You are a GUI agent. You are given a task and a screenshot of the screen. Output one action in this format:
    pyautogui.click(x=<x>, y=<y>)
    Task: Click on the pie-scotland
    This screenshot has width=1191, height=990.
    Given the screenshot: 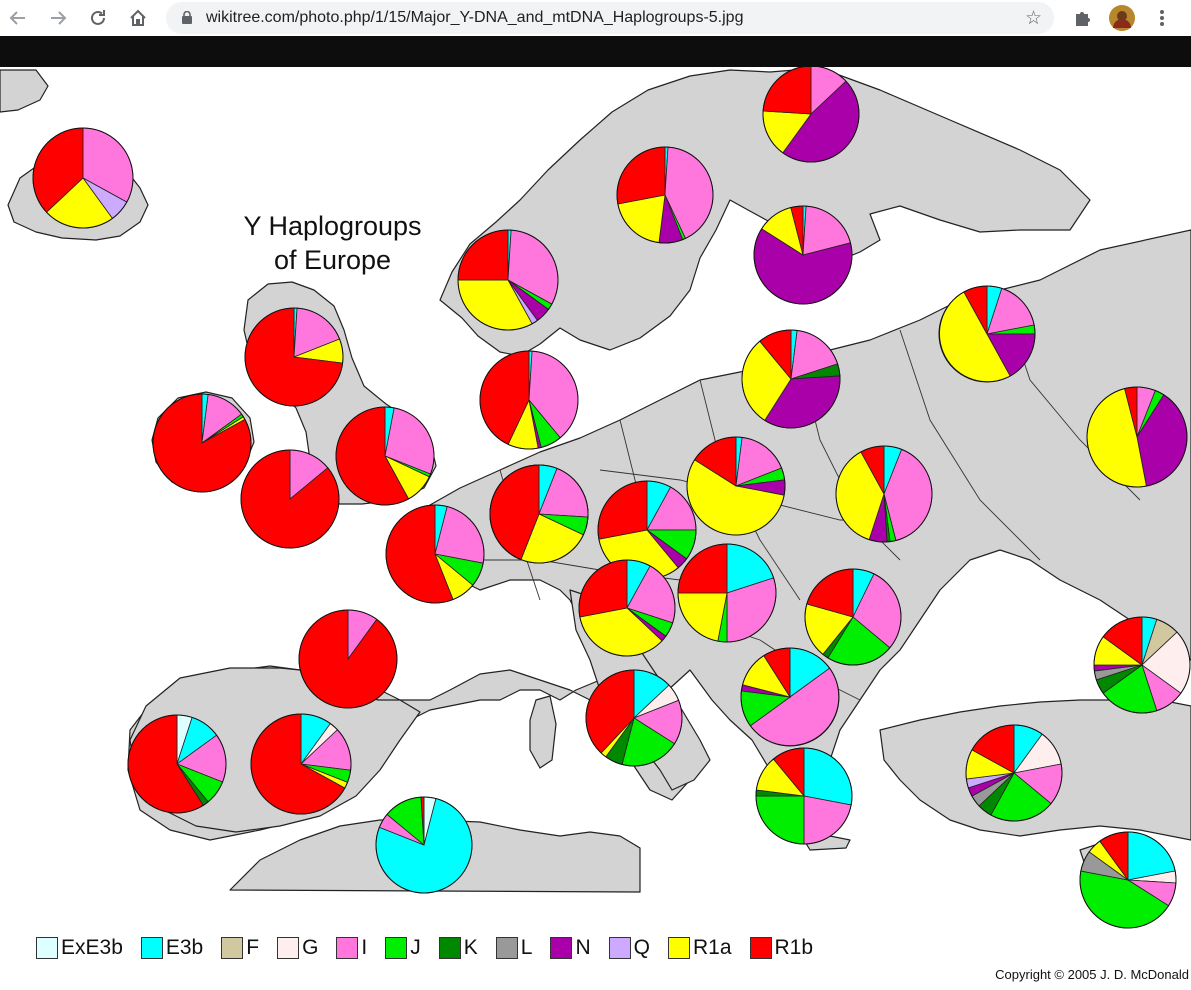 What is the action you would take?
    pyautogui.click(x=294, y=357)
    